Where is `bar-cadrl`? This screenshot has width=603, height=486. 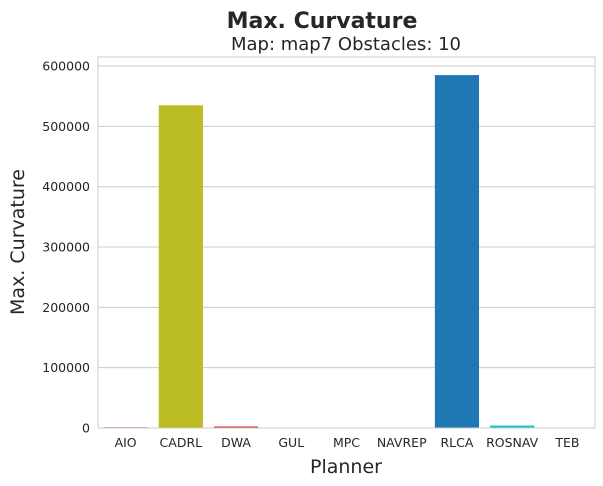
bar-cadrl is located at coordinates (180, 266).